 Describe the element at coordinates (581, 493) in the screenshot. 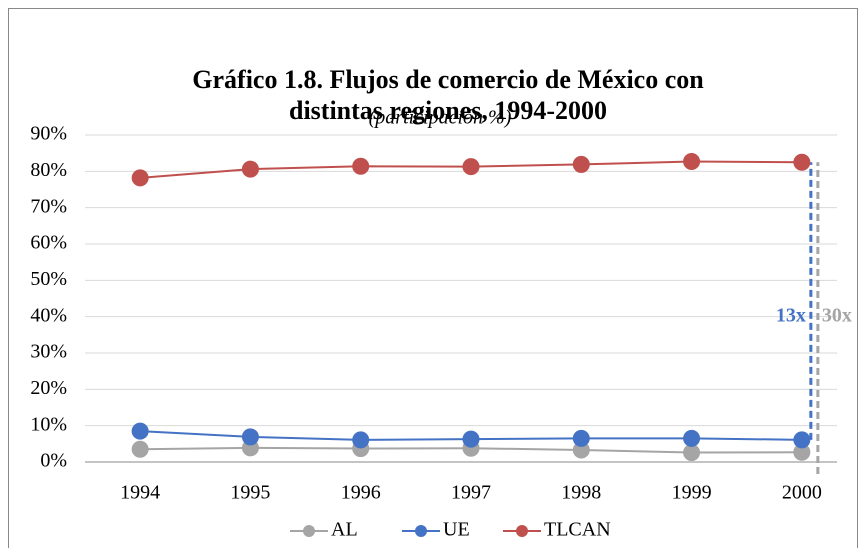

I see `x-tick-label: 1998` at that location.